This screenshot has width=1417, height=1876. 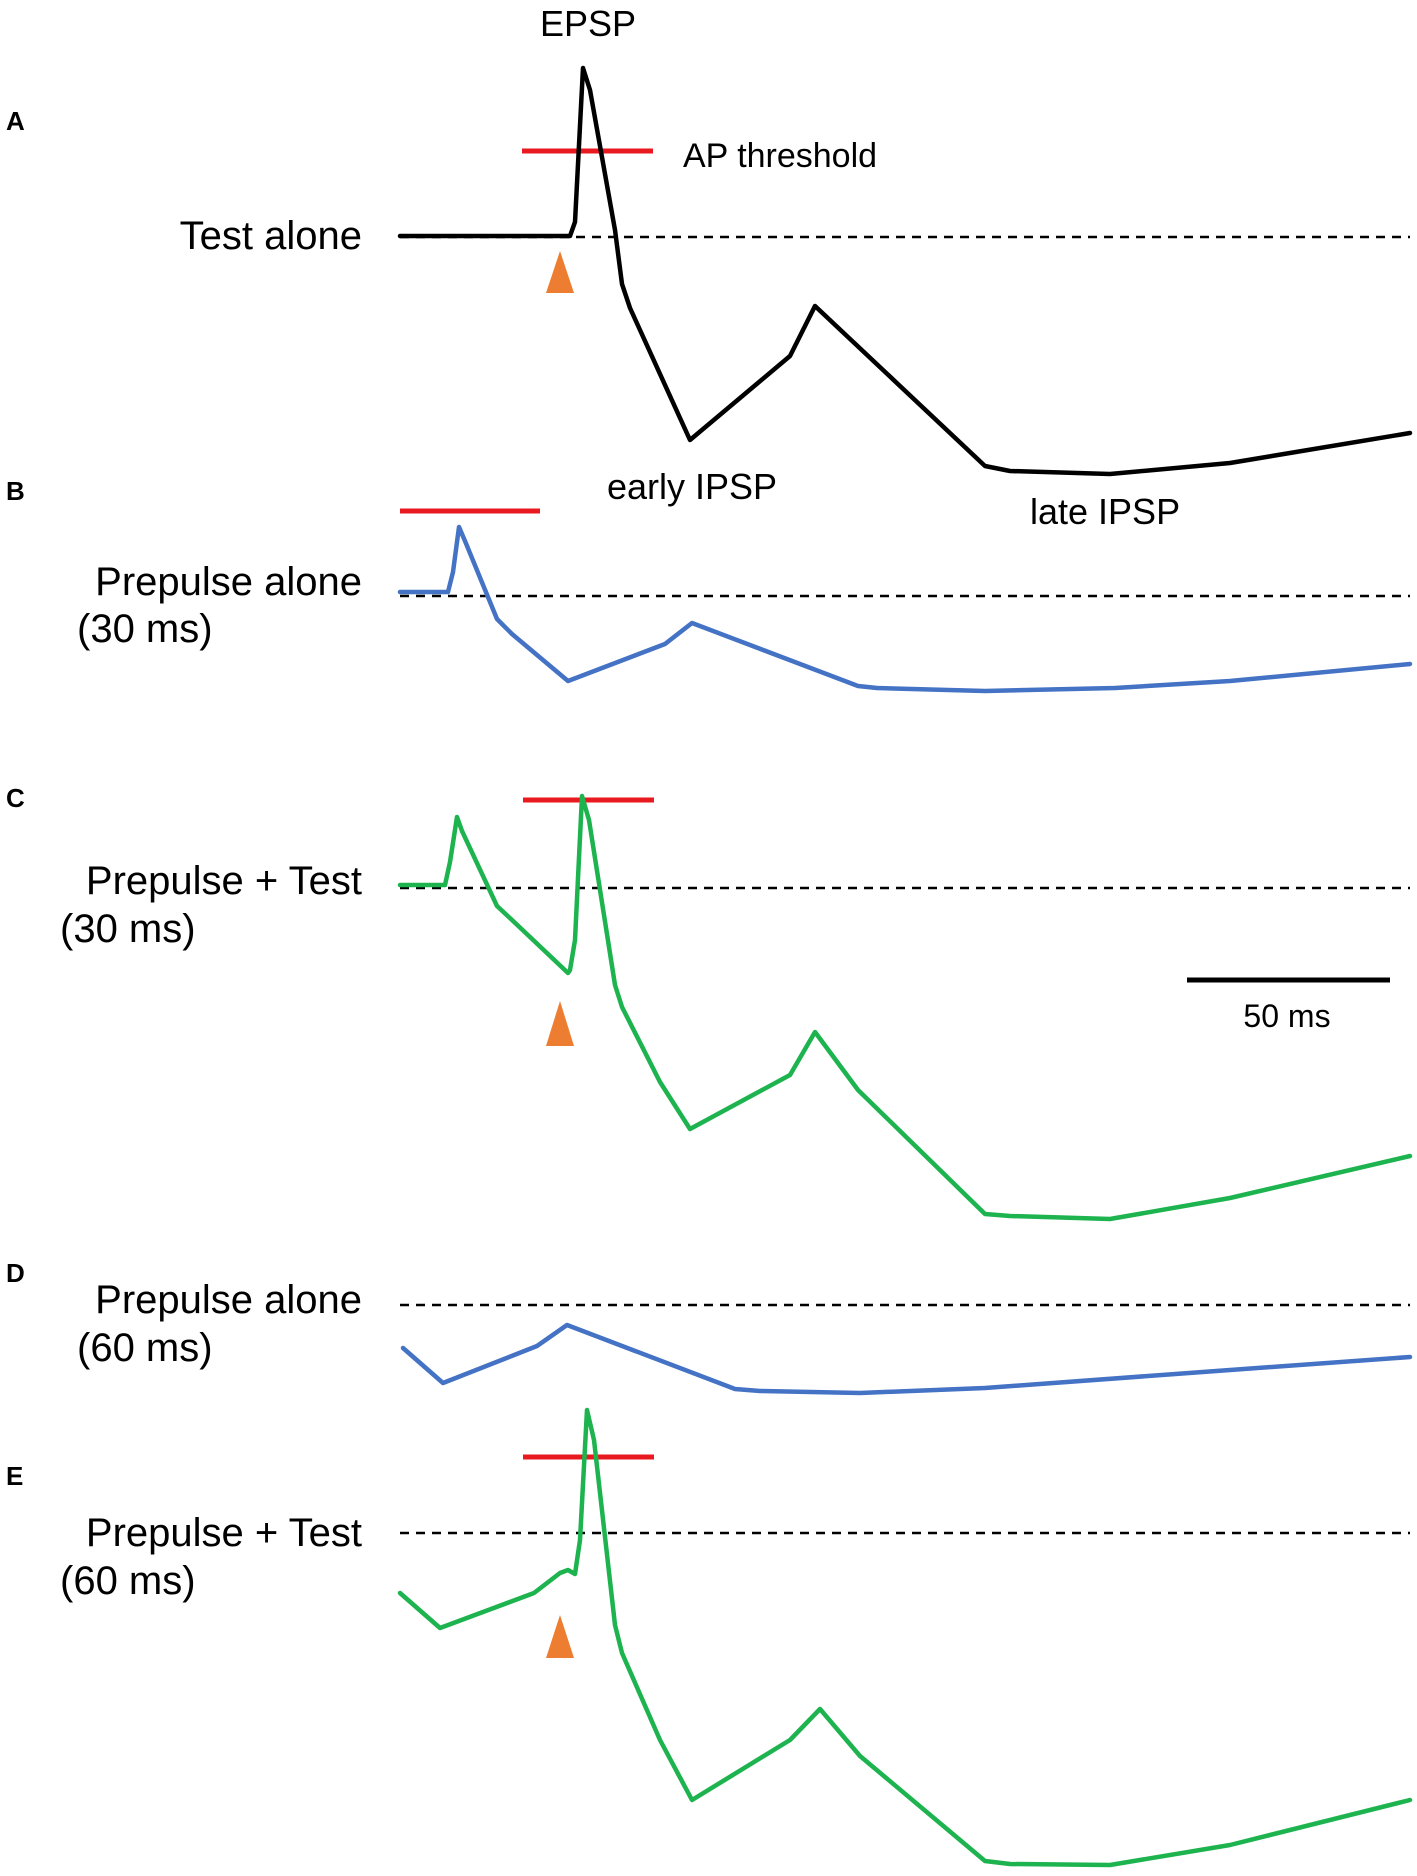 What do you see at coordinates (14, 1476) in the screenshot?
I see `panel-letter-e: E` at bounding box center [14, 1476].